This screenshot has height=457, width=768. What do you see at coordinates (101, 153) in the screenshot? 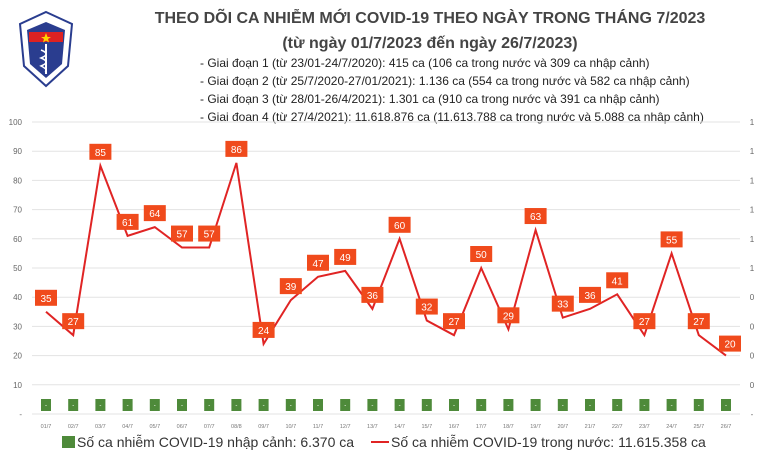
I see `line-data-label: 85` at bounding box center [101, 153].